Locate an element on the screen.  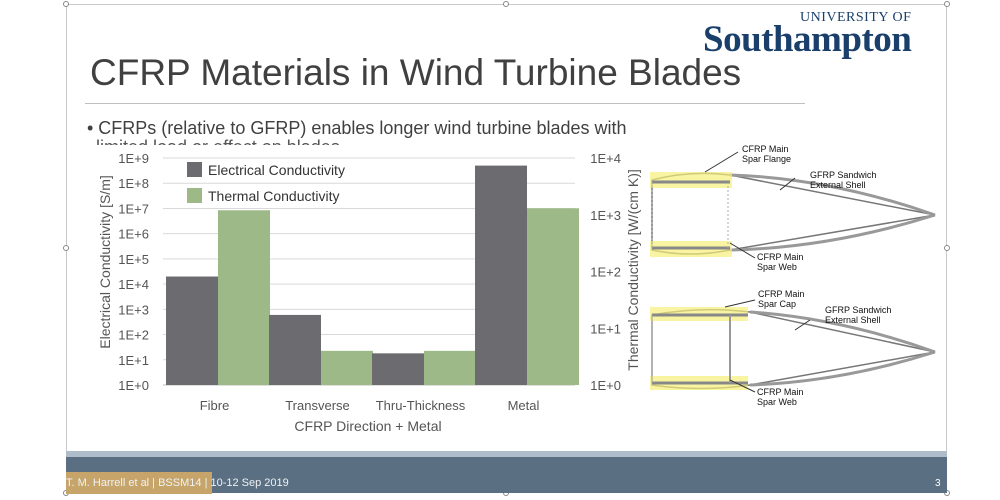
title-divider is located at coordinates (445, 103).